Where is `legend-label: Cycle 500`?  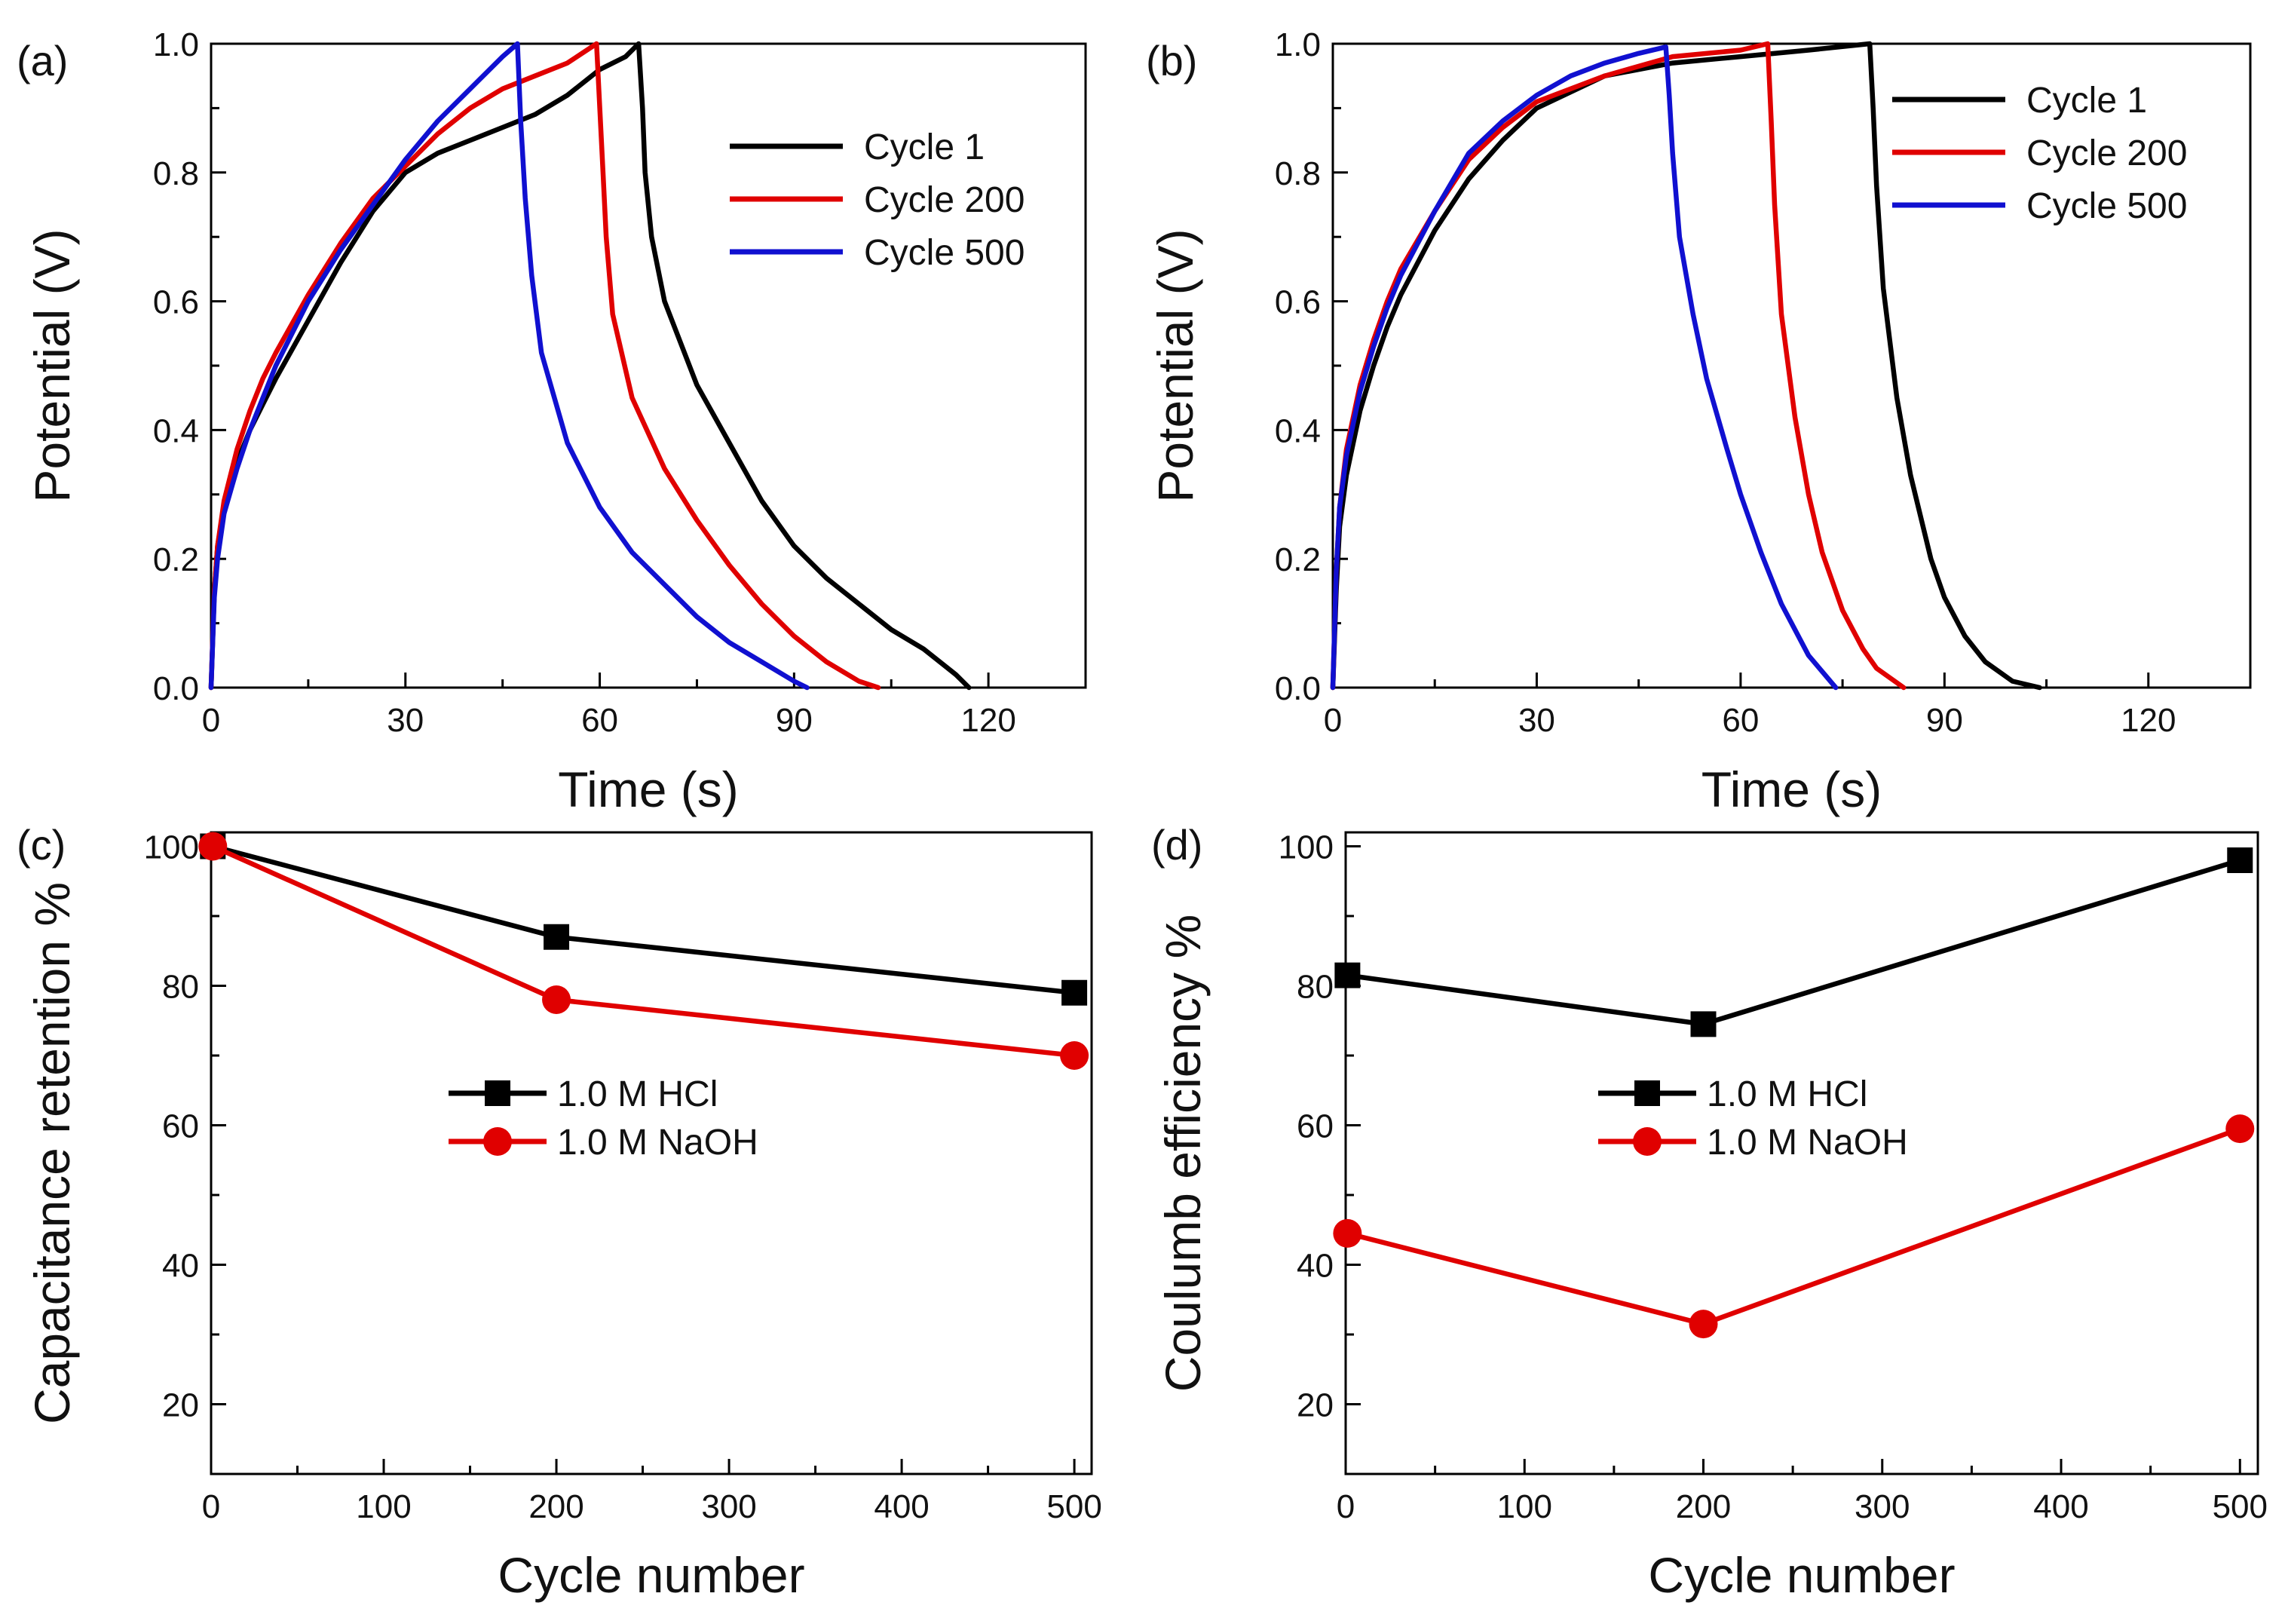
legend-label: Cycle 500 is located at coordinates (2106, 206).